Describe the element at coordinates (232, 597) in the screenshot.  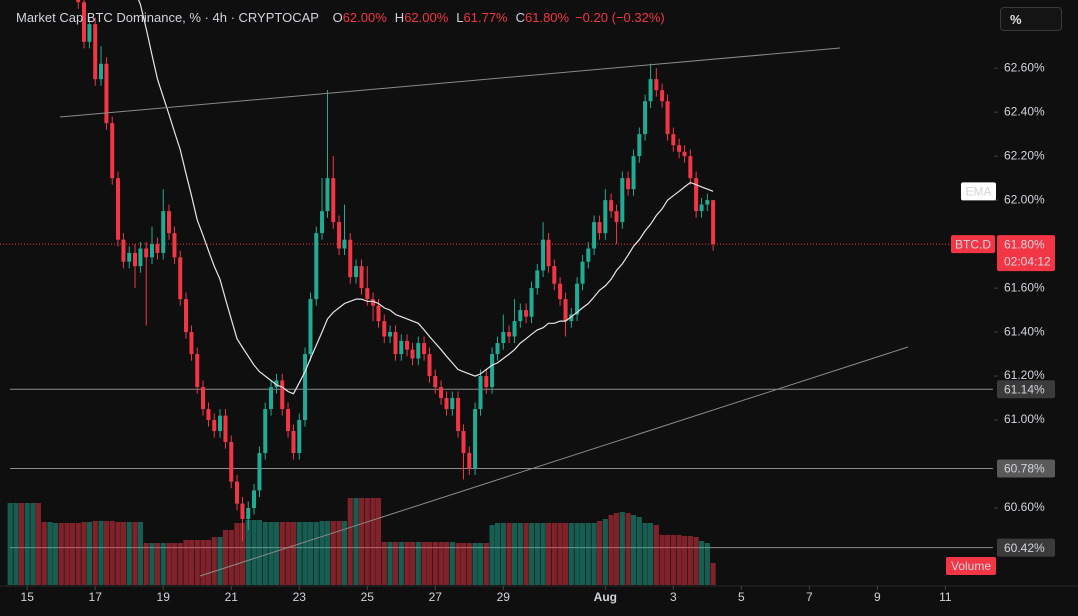
I see `x-tick-label: 21` at that location.